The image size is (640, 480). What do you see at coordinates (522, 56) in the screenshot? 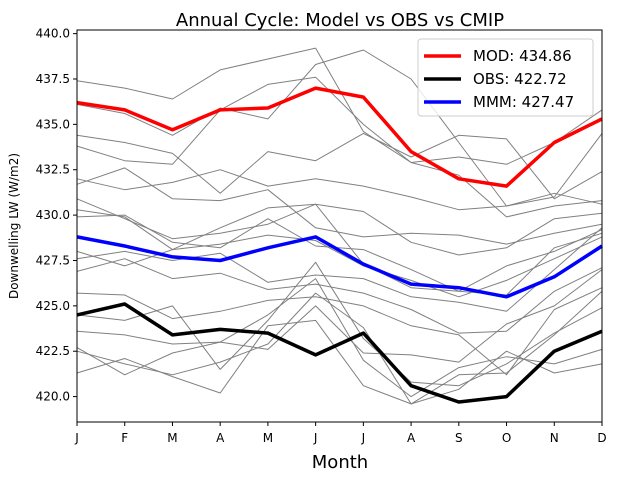
I see `mod-legend-label: MOD: 434.86` at bounding box center [522, 56].